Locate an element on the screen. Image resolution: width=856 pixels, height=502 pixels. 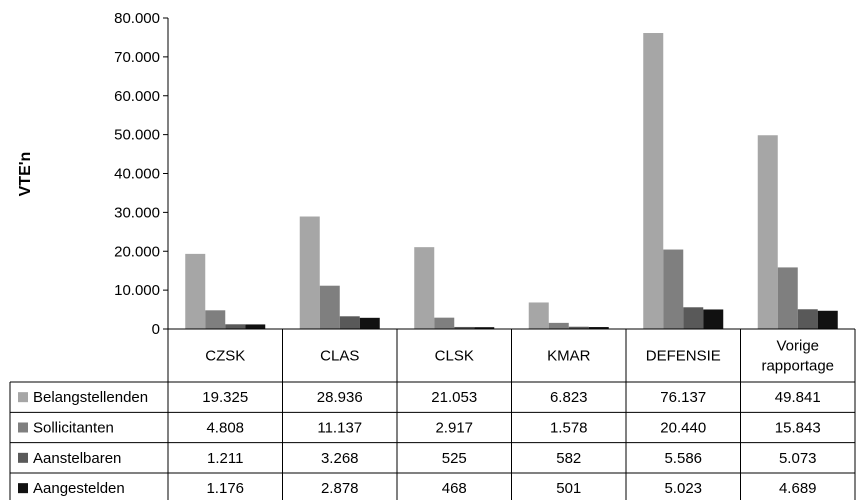
data-table-cell: 5.073 is located at coordinates (798, 458).